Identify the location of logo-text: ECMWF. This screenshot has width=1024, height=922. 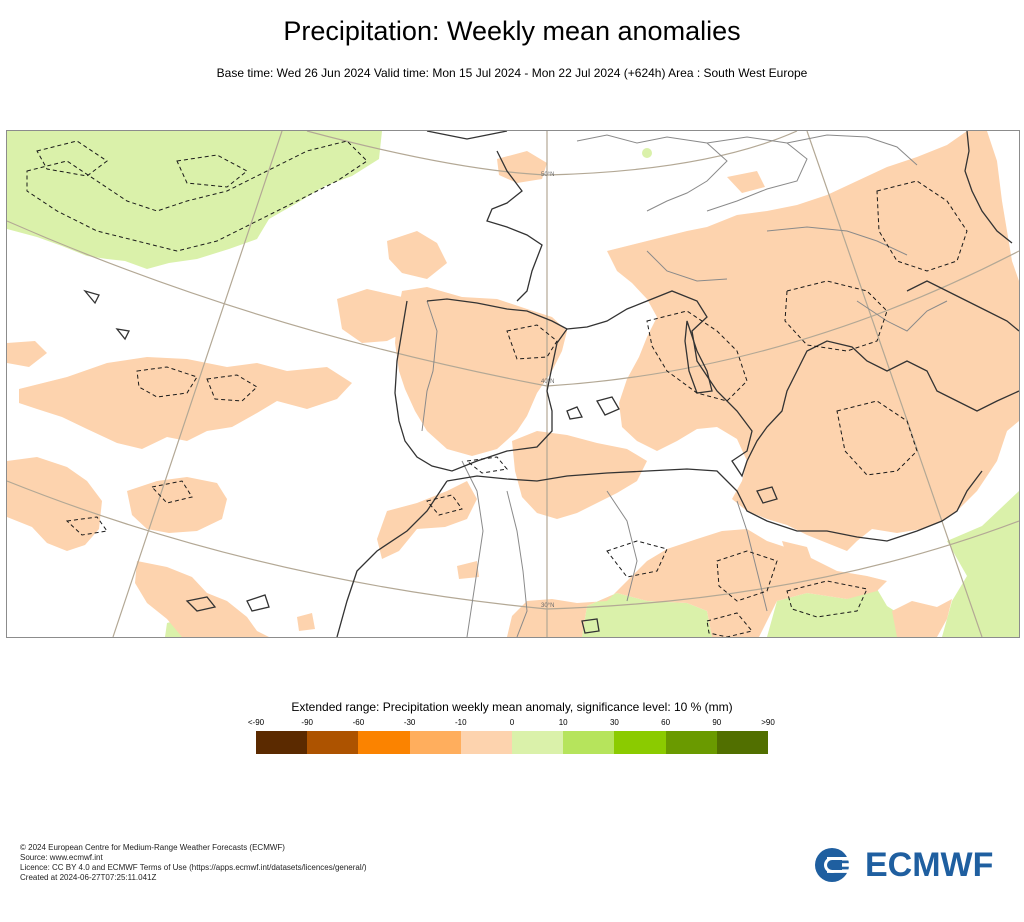
(929, 865).